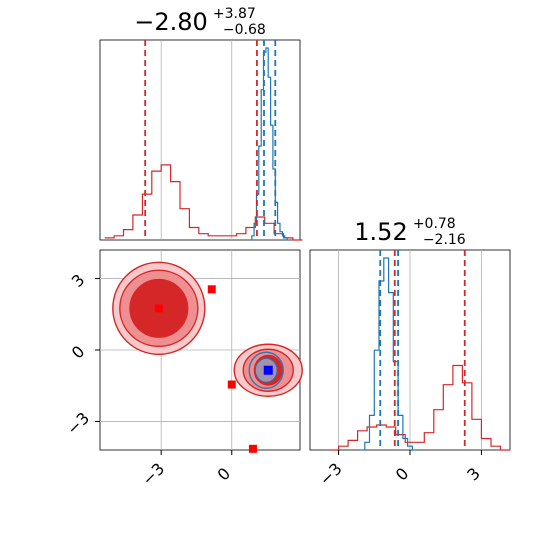  What do you see at coordinates (213, 369) in the screenshot?
I see `panel-bottom-left-markers` at bounding box center [213, 369].